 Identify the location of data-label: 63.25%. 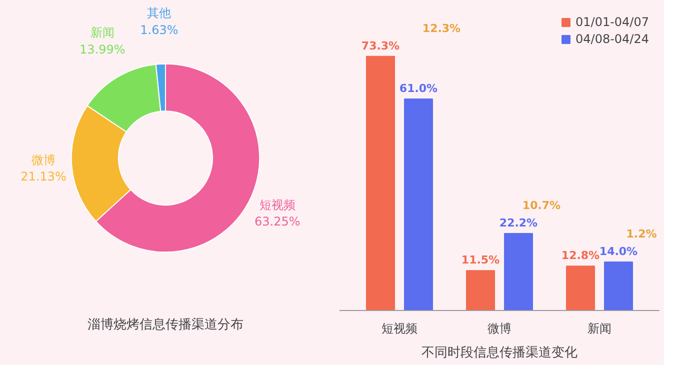
(277, 221).